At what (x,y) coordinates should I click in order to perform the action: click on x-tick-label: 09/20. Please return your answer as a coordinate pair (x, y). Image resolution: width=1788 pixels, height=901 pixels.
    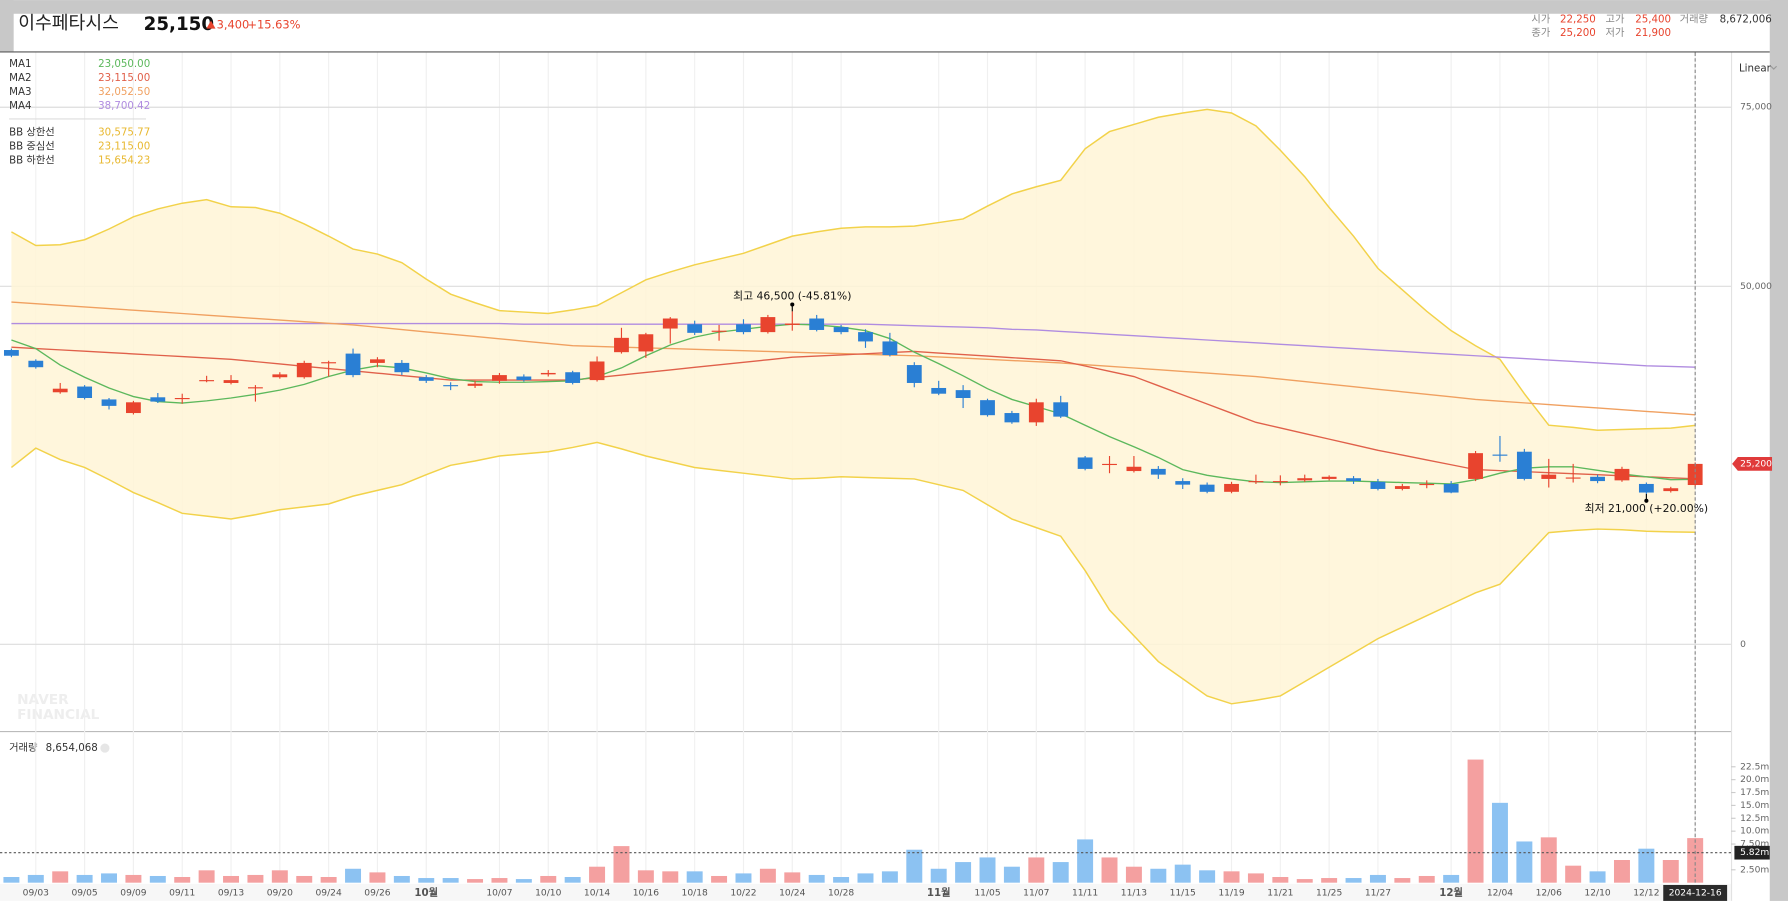
    Looking at the image, I should click on (280, 893).